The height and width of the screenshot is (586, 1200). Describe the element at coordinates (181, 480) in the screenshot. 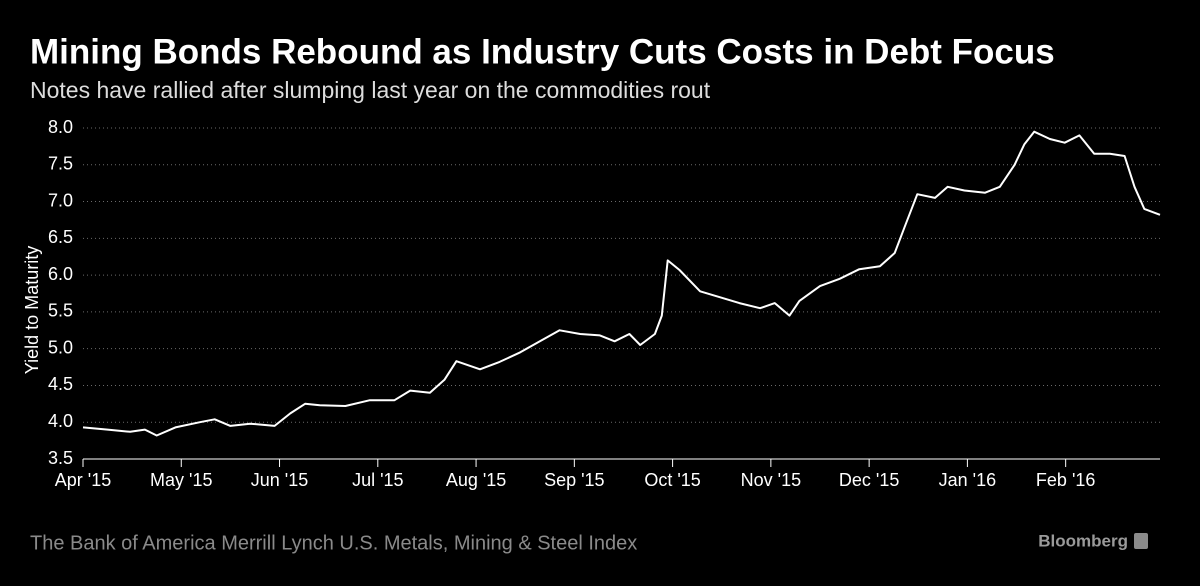

I see `x-tick-label: May '15` at that location.